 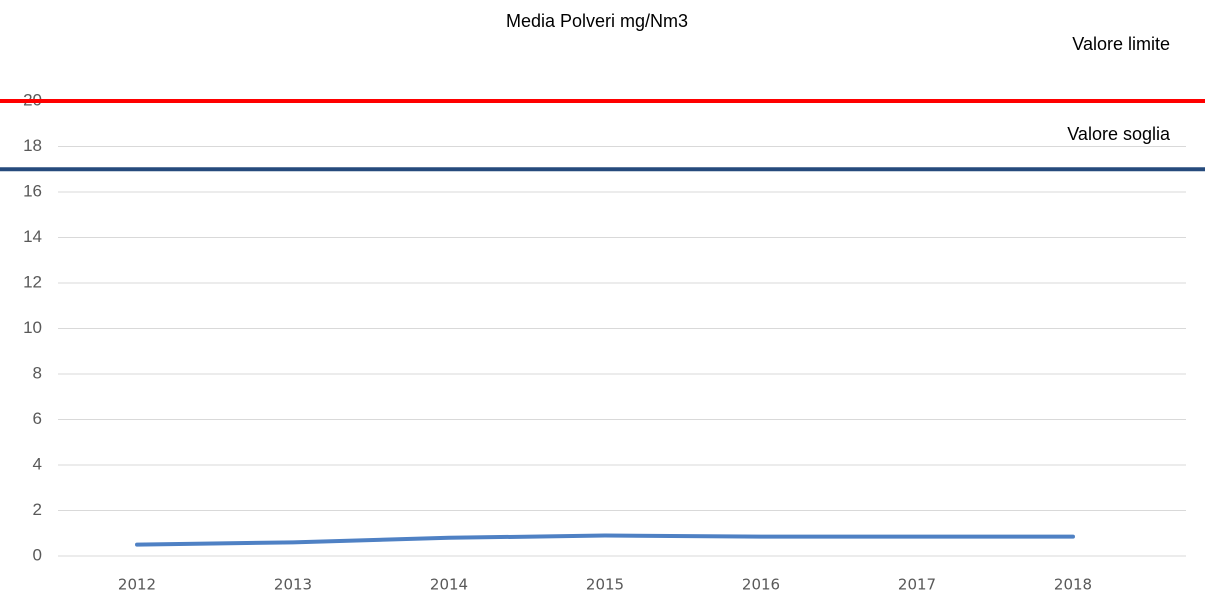 I want to click on x-tick-label: 2017, so click(x=917, y=585).